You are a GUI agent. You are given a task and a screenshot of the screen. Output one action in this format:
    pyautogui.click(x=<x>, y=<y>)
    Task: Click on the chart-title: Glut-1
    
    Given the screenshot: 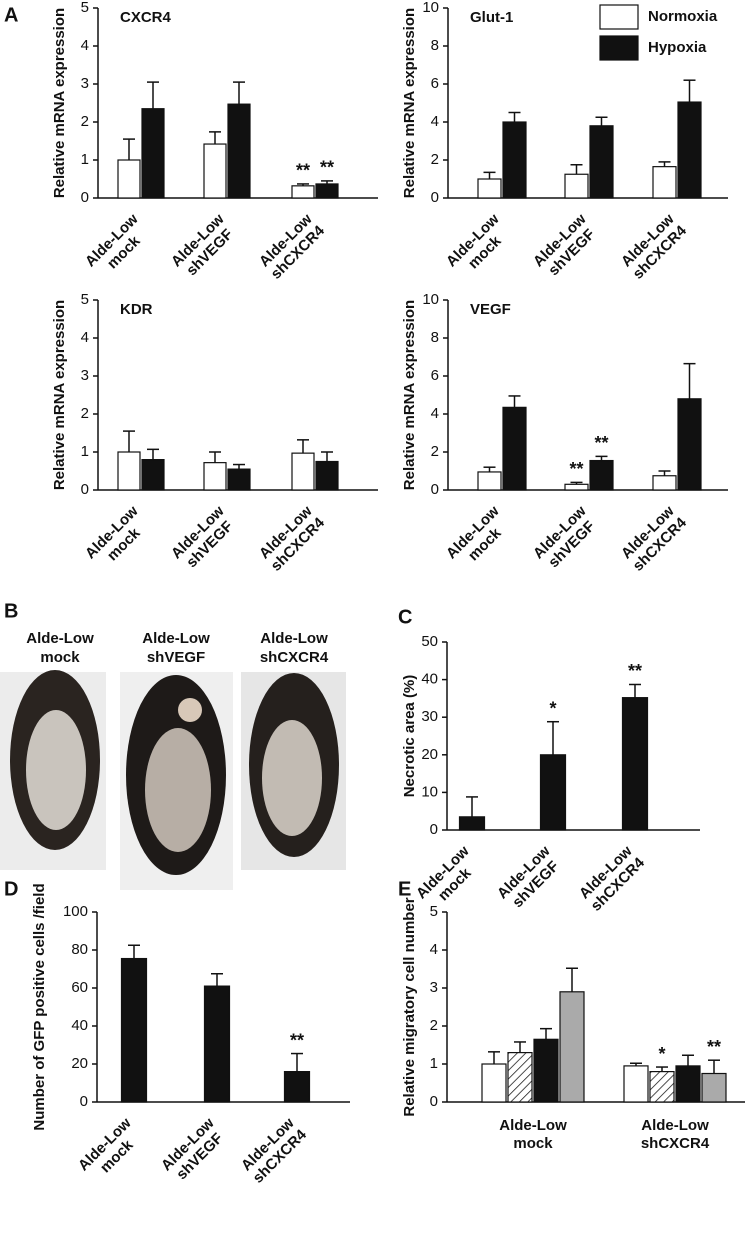 What is the action you would take?
    pyautogui.click(x=491, y=17)
    